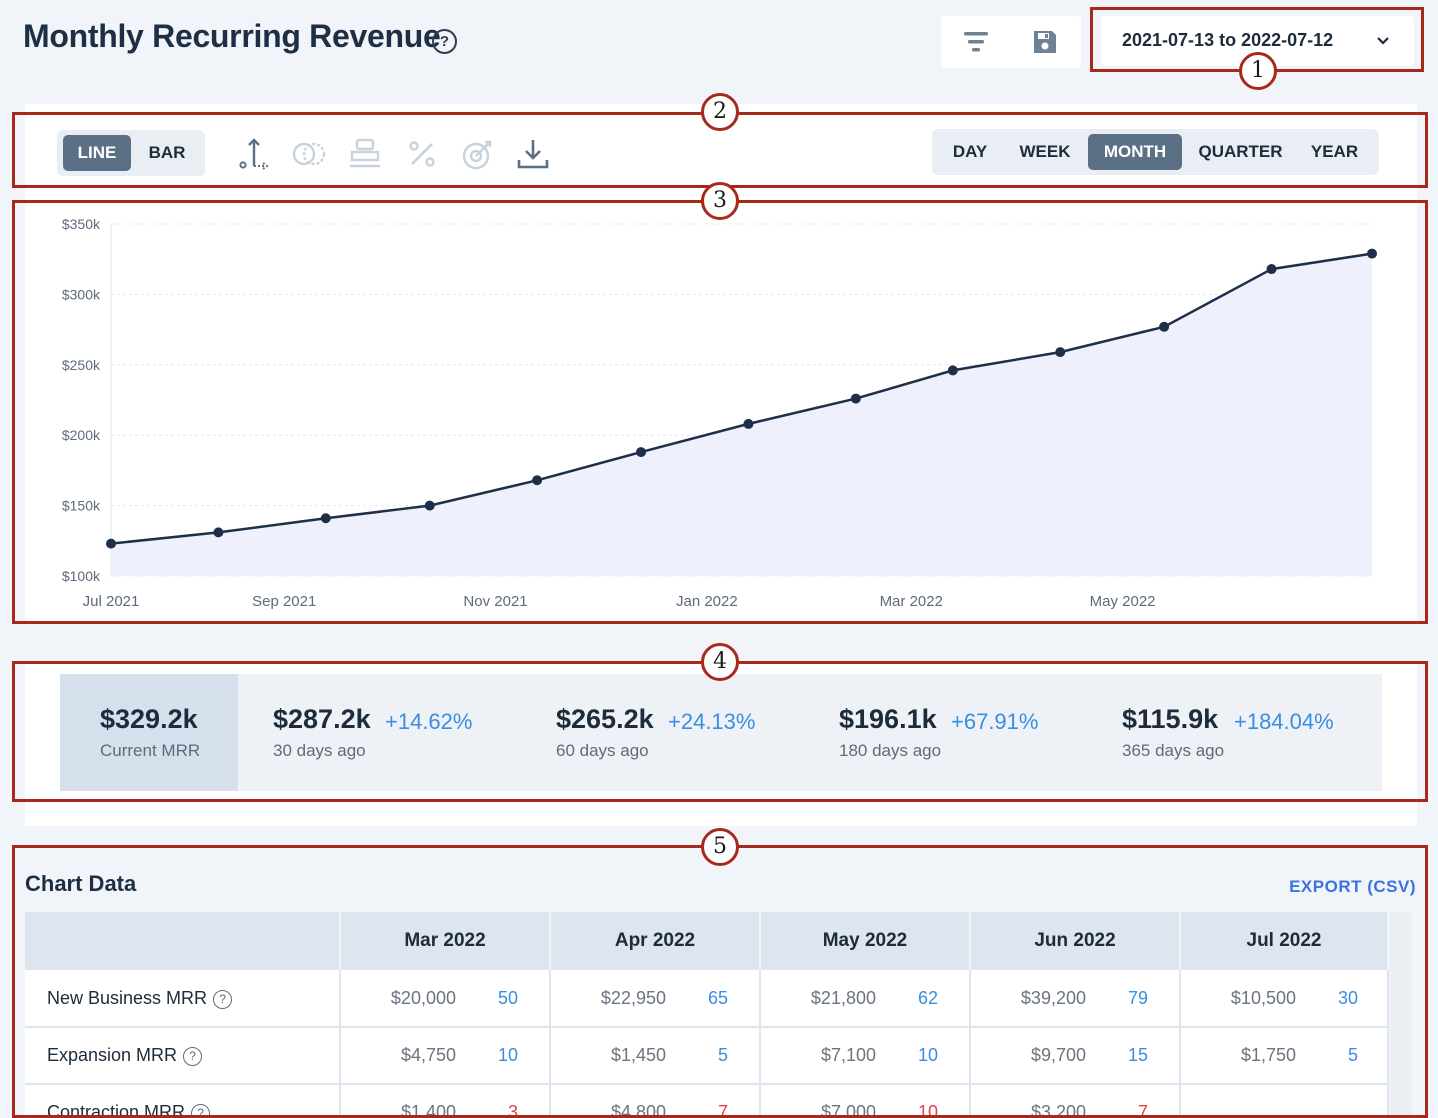 The height and width of the screenshot is (1118, 1438). Describe the element at coordinates (1383, 41) in the screenshot. I see `chevron-down-icon` at that location.